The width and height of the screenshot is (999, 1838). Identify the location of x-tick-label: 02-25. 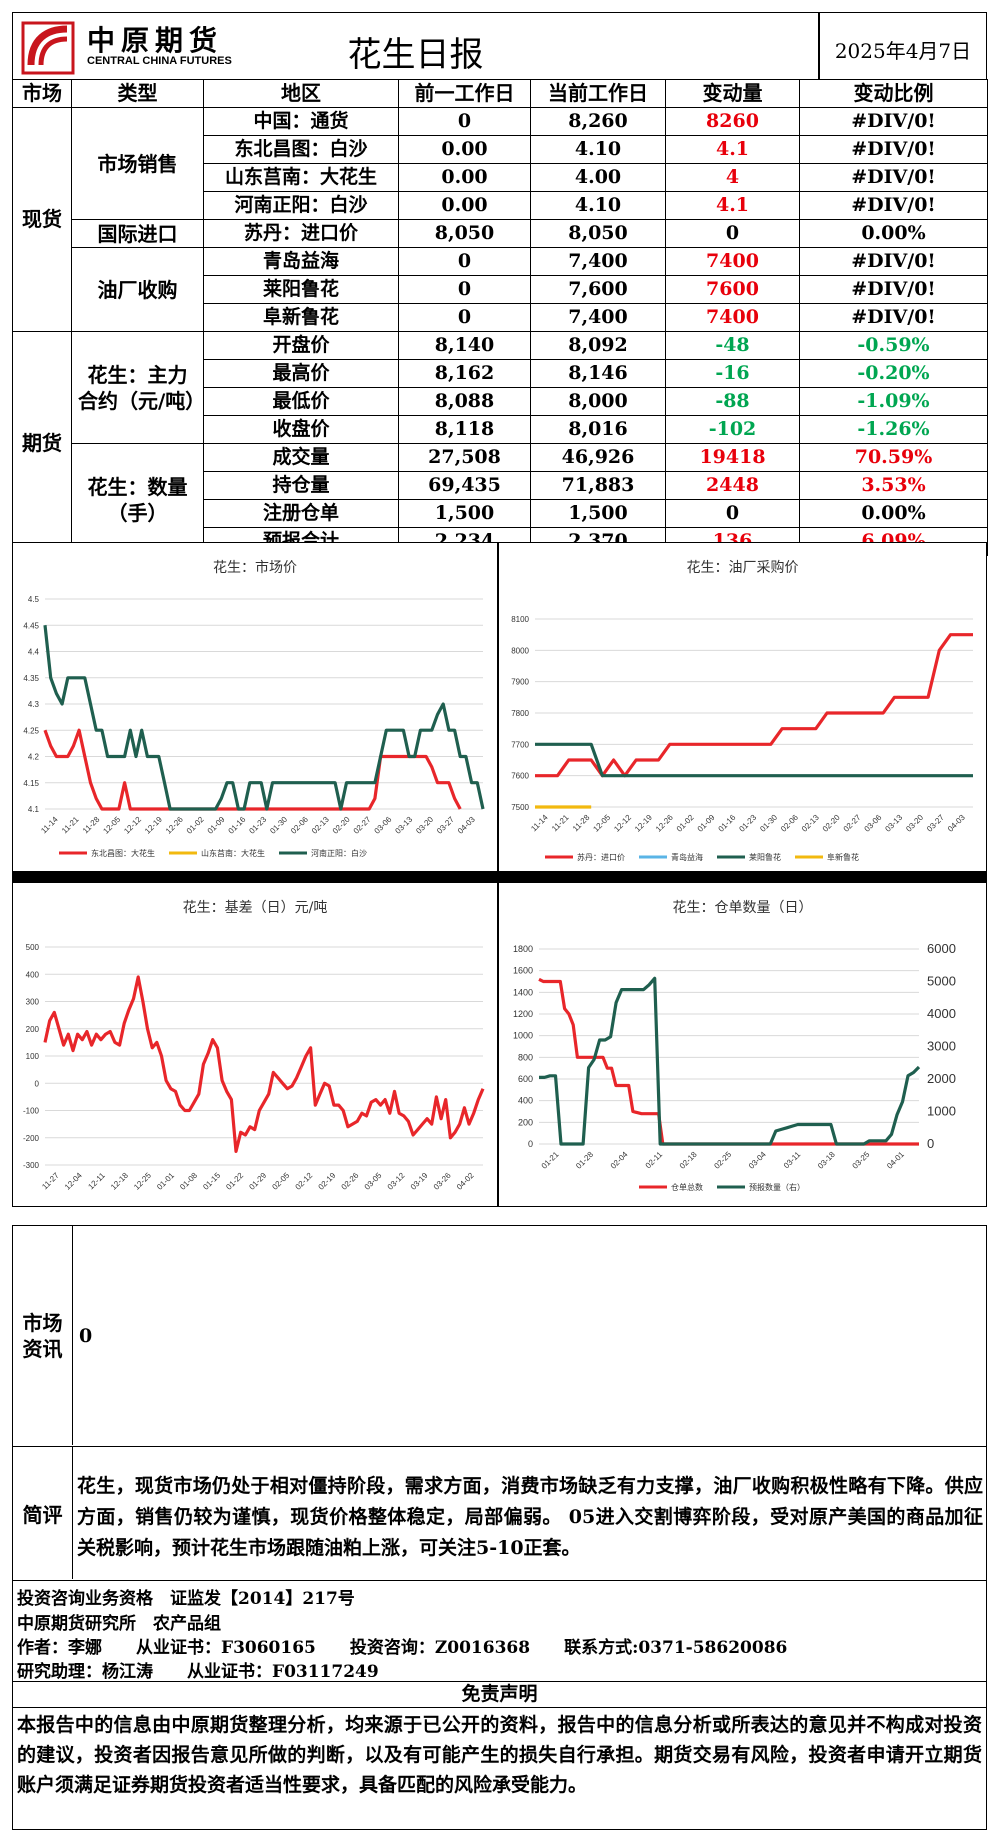
(722, 1159).